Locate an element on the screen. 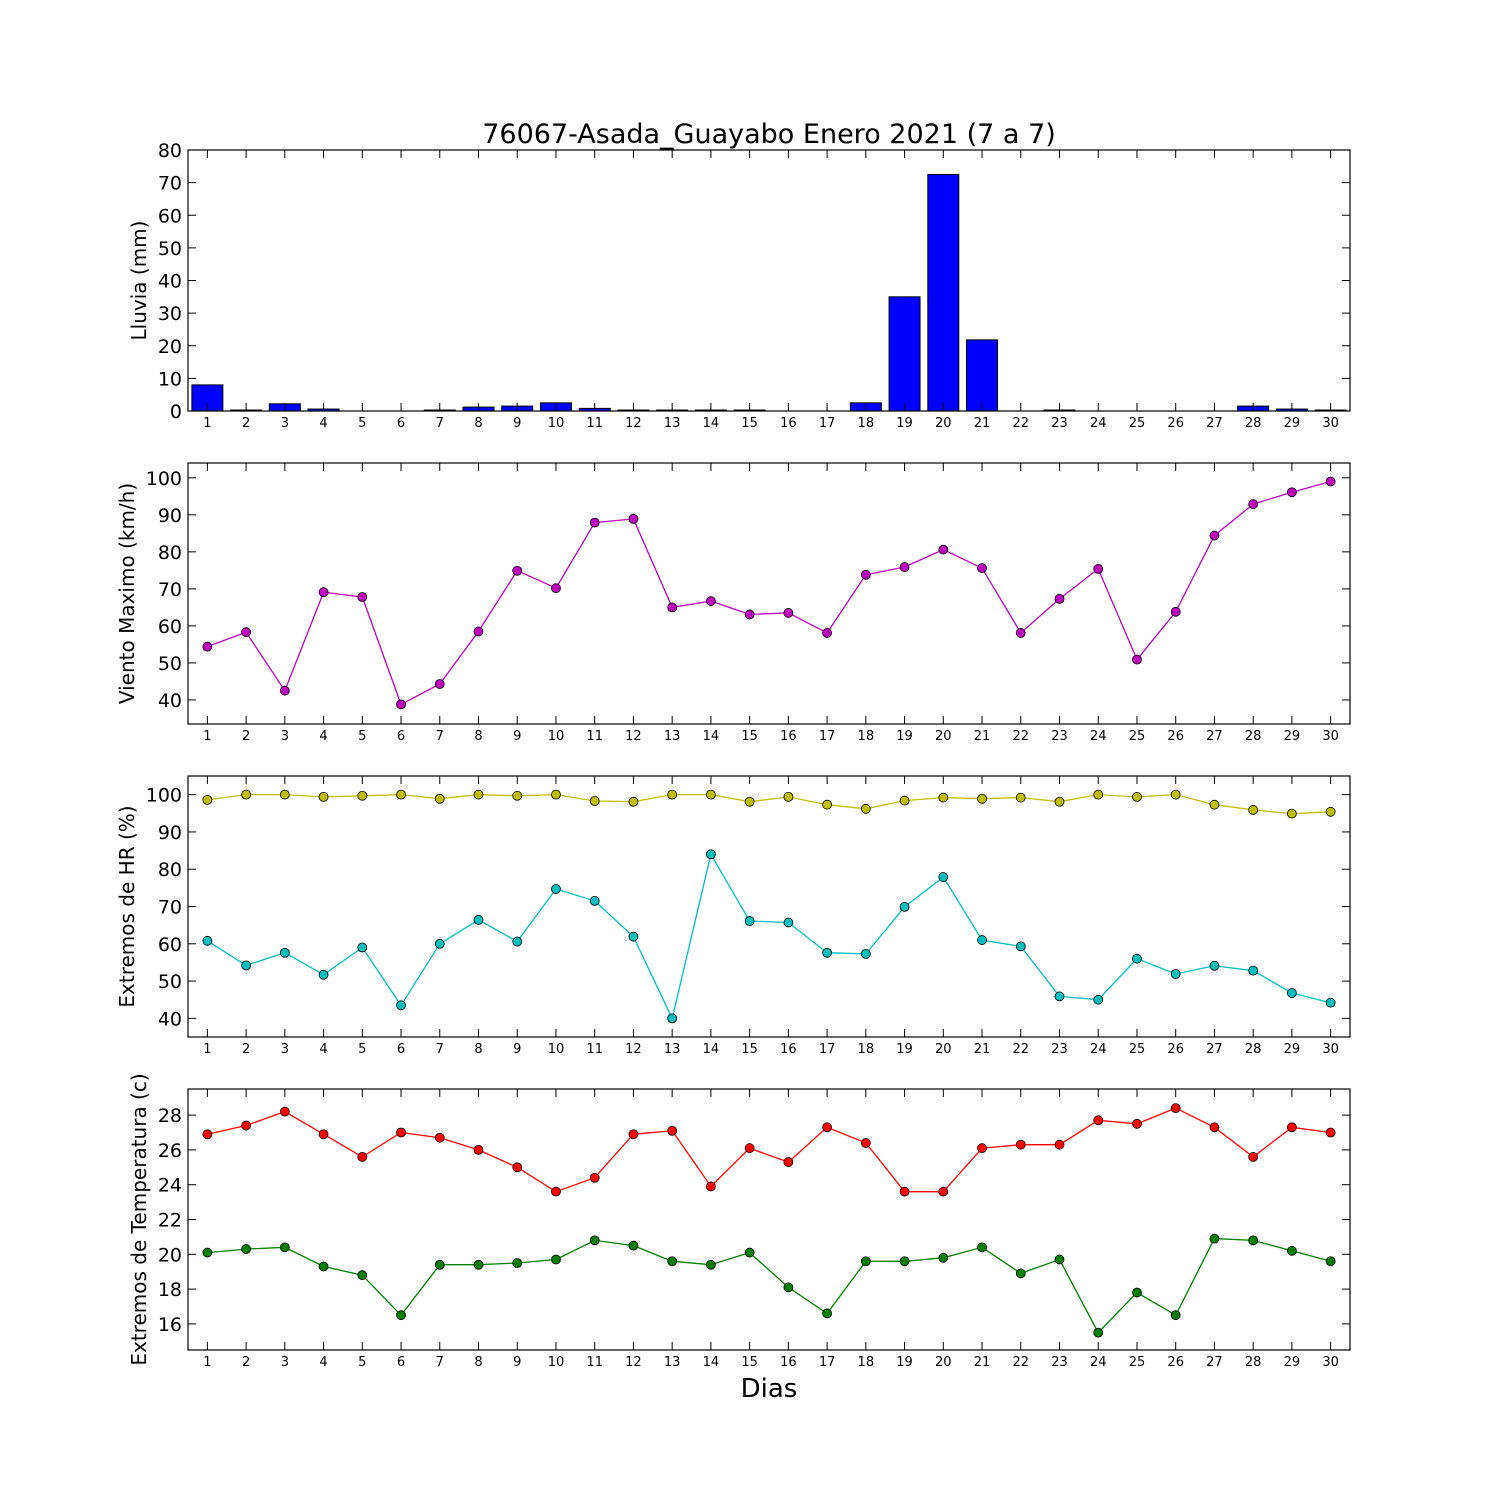  humidity-ylabel: Extremos de HR (%) is located at coordinates (127, 906).